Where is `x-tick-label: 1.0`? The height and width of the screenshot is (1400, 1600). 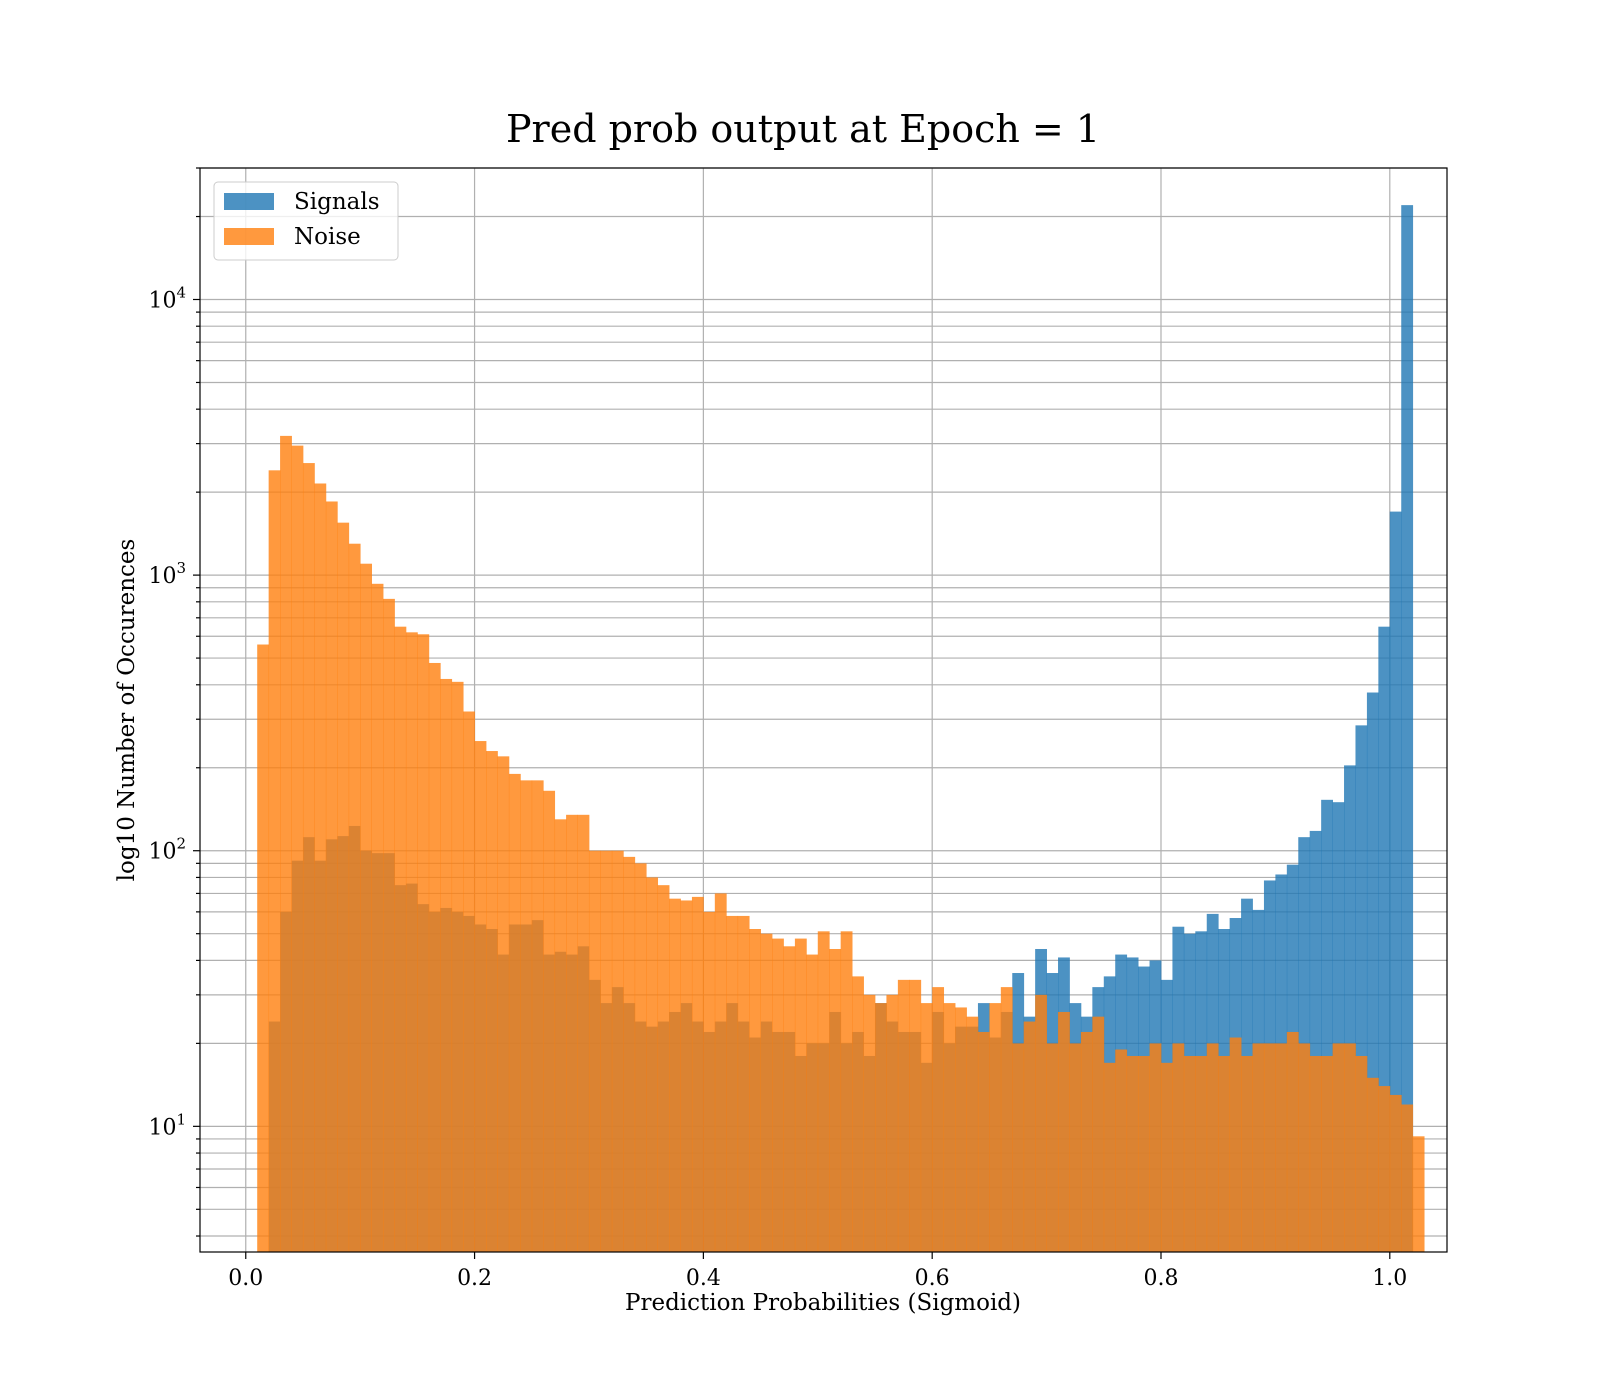 x-tick-label: 1.0 is located at coordinates (1389, 1278).